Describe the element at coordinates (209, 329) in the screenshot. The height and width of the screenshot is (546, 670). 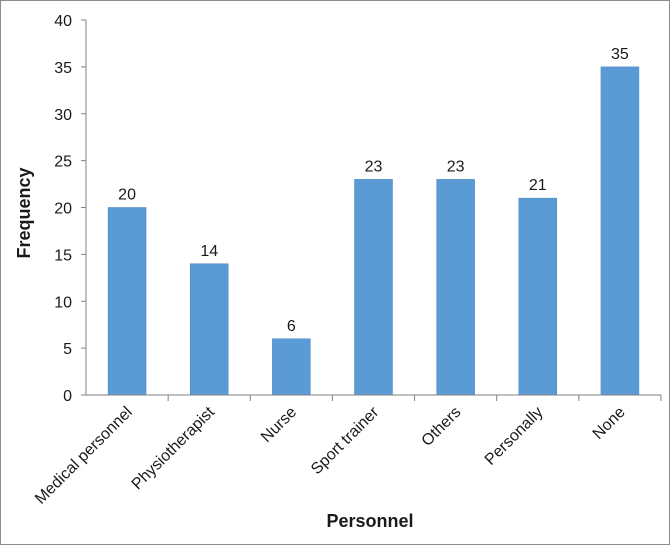
I see `bar-physiotherapist` at that location.